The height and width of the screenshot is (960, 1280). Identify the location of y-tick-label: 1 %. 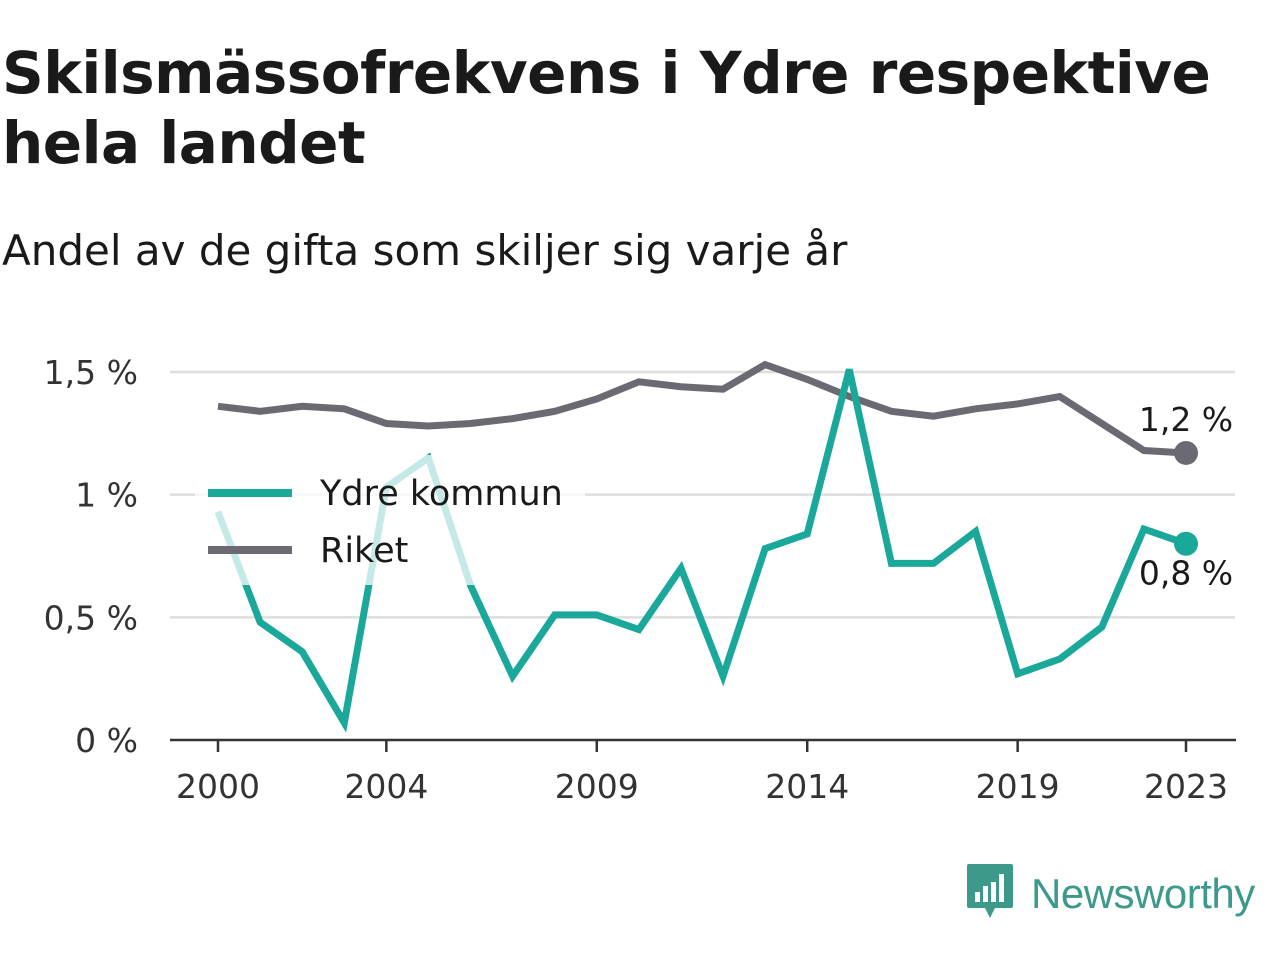
(106, 495).